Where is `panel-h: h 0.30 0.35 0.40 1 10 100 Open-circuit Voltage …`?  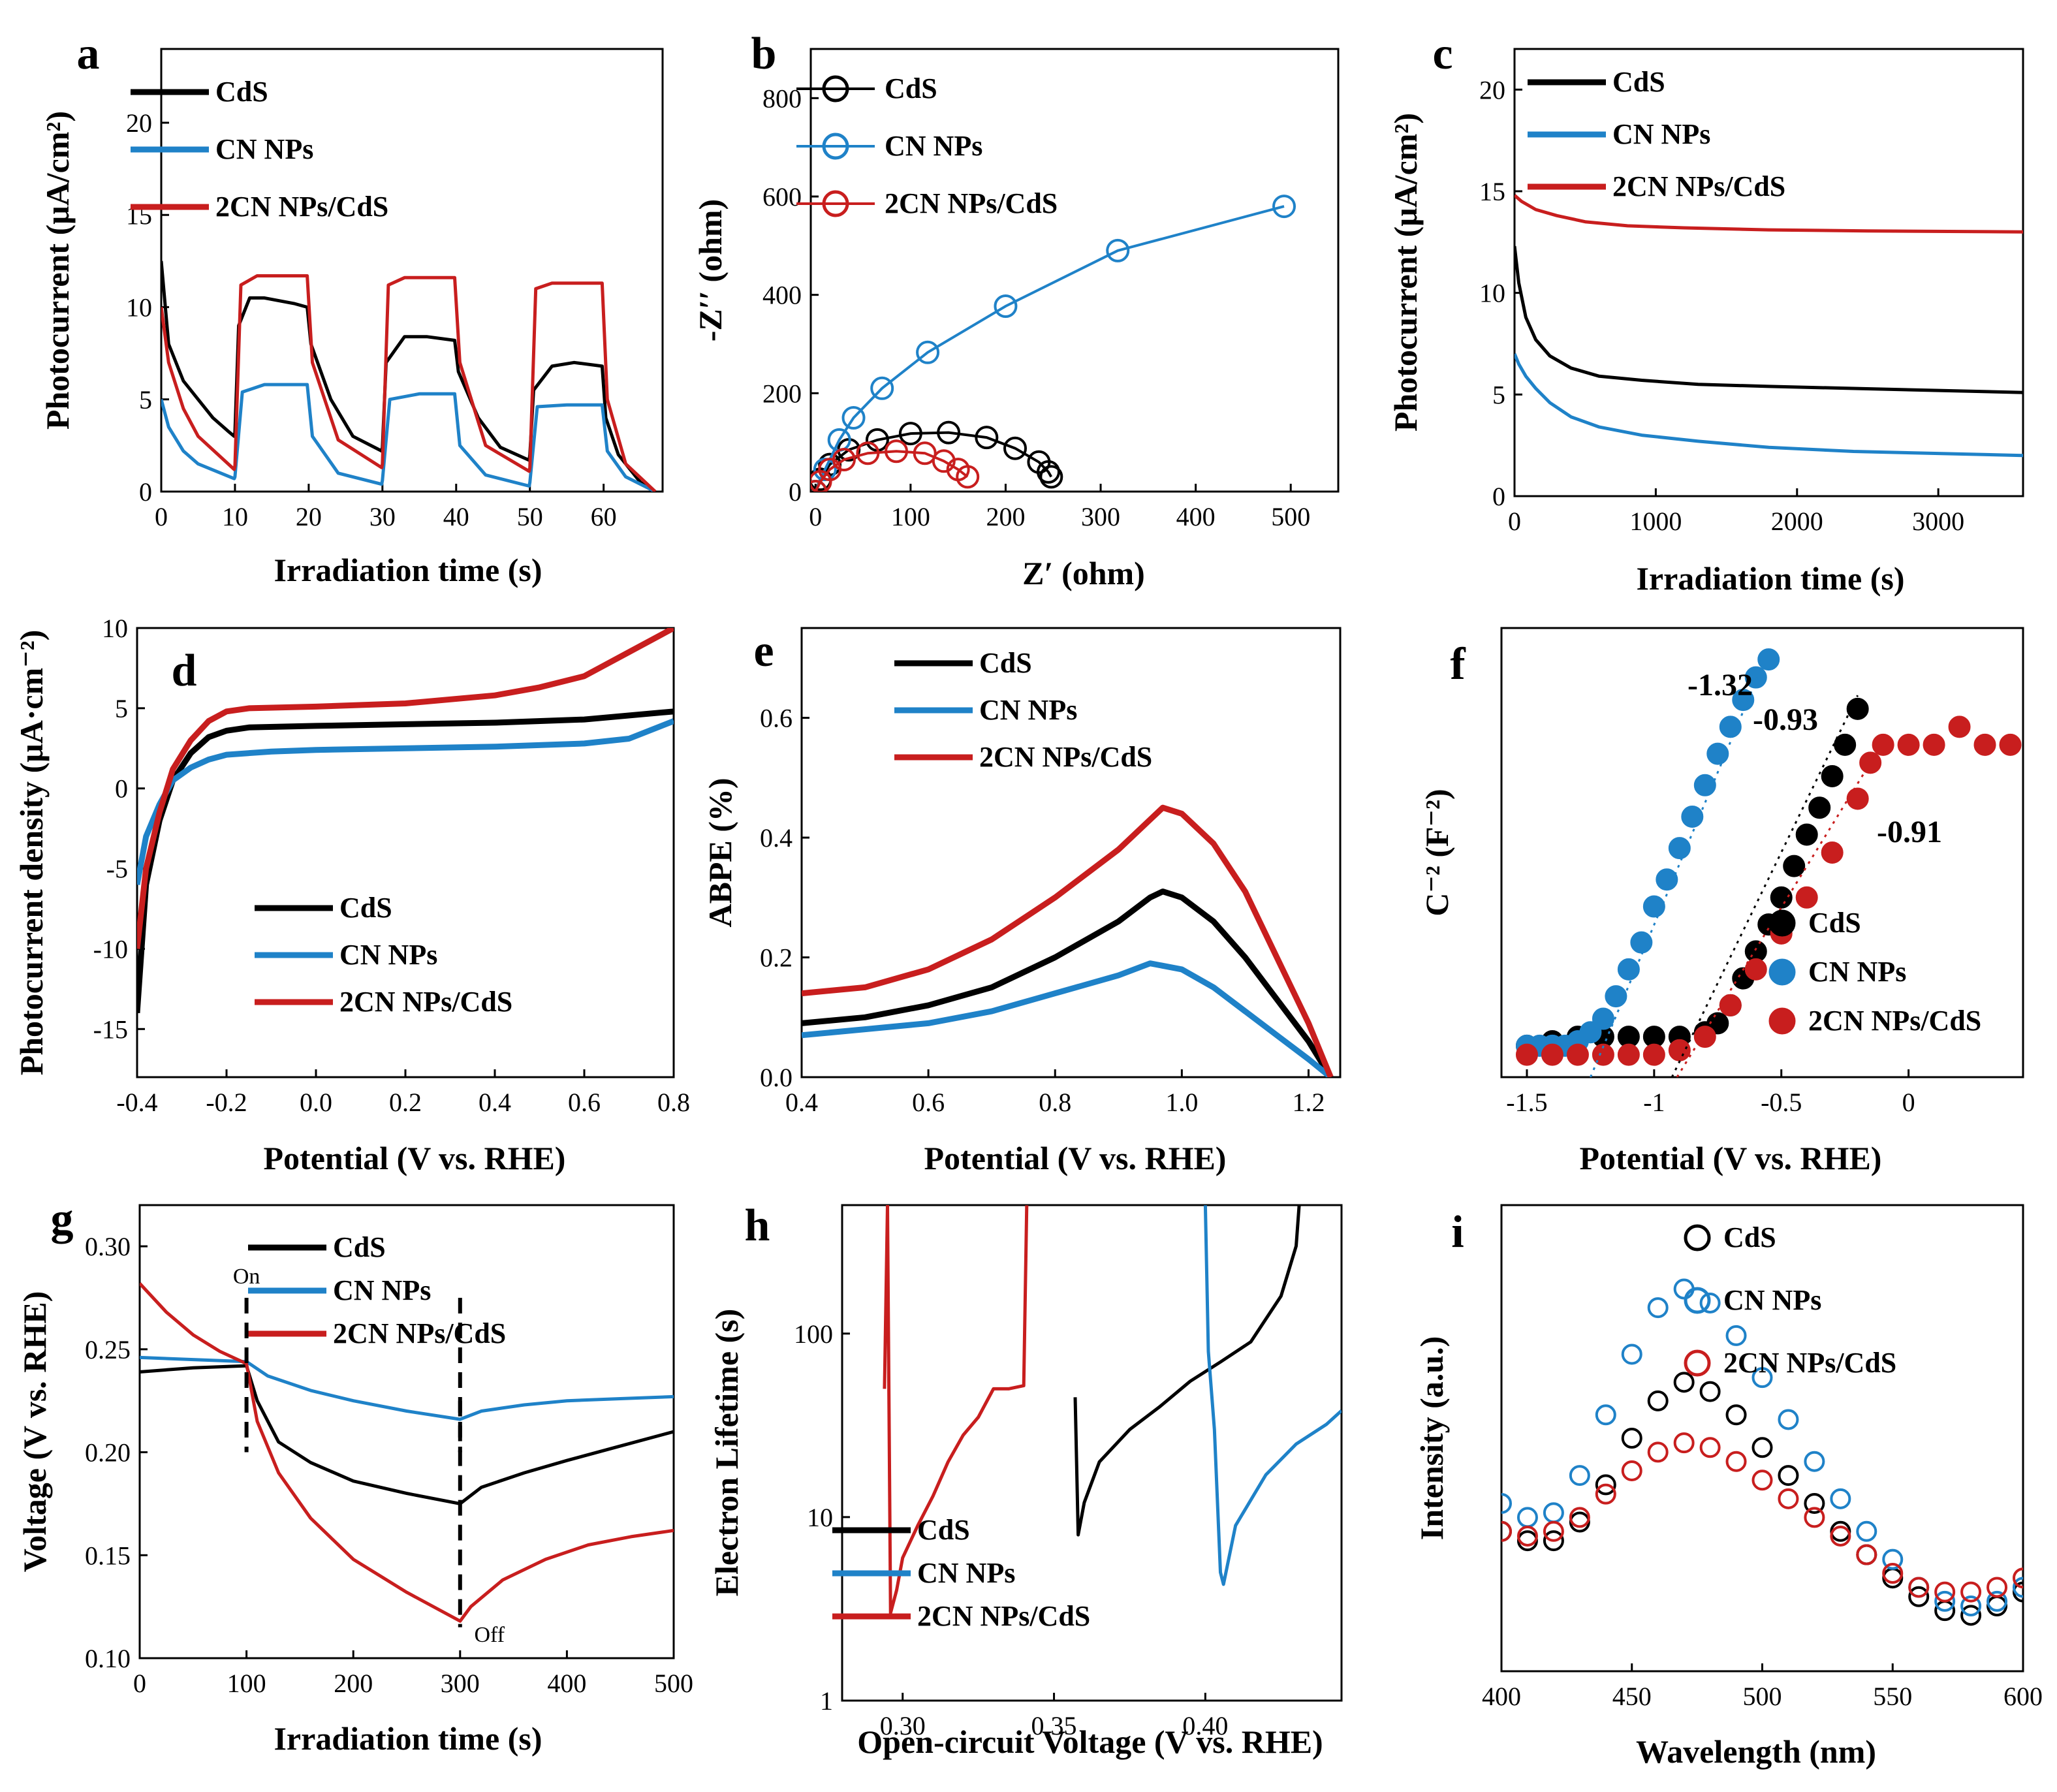
panel-h: h 0.30 0.35 0.40 1 10 100 Open-circuit Voltage … is located at coordinates (1025, 1480).